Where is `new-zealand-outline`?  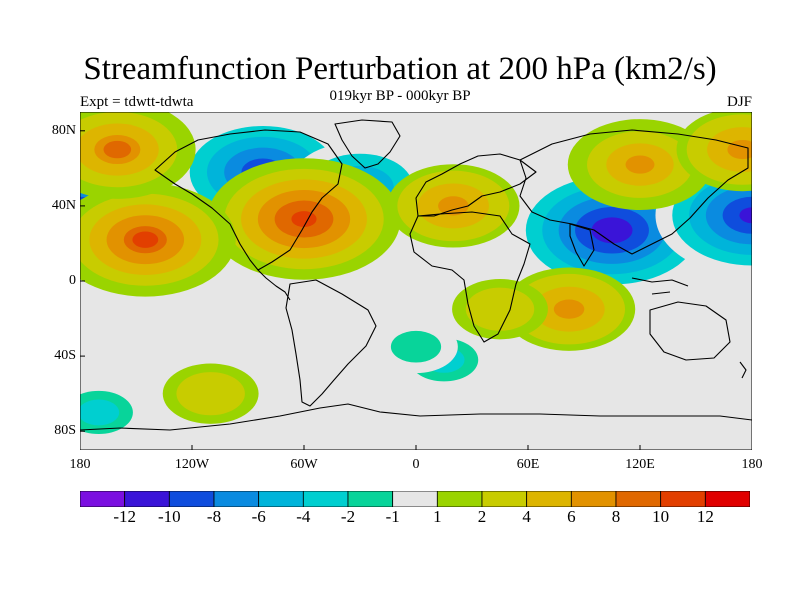 new-zealand-outline is located at coordinates (743, 370).